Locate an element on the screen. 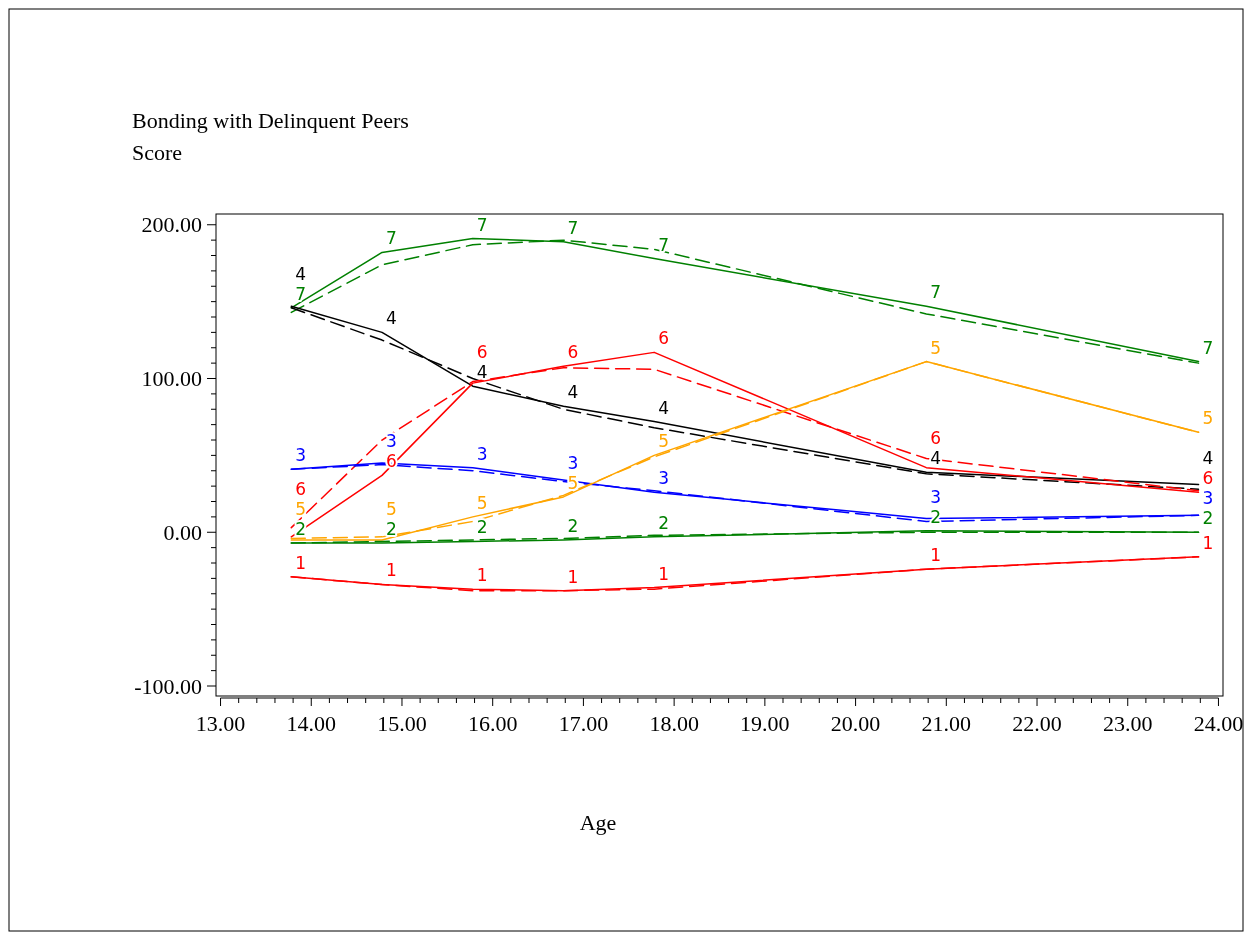  x-tick-label: 18.00 is located at coordinates (674, 723).